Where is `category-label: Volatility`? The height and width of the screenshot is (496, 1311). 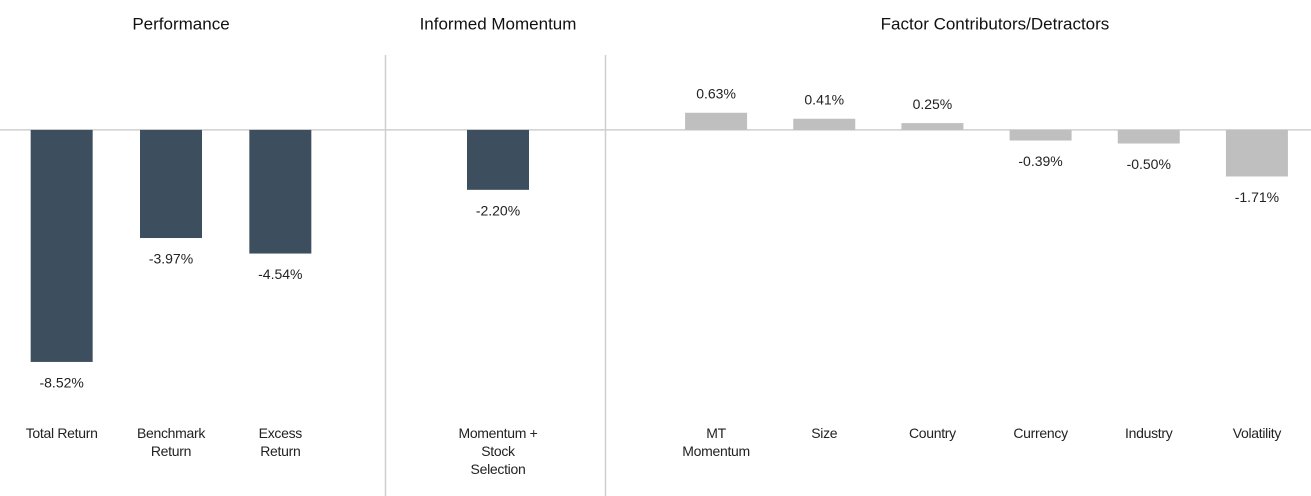
category-label: Volatility is located at coordinates (1257, 433).